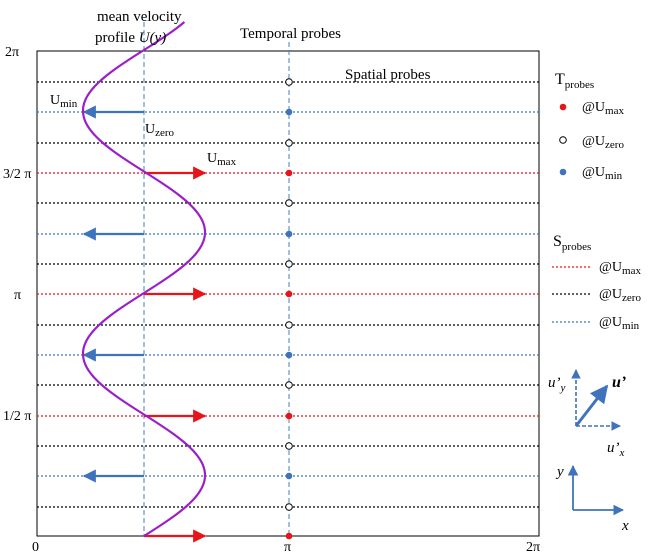 Image resolution: width=652 pixels, height=554 pixels. Describe the element at coordinates (160, 130) in the screenshot. I see `u-zero-annotation: Uzero` at that location.